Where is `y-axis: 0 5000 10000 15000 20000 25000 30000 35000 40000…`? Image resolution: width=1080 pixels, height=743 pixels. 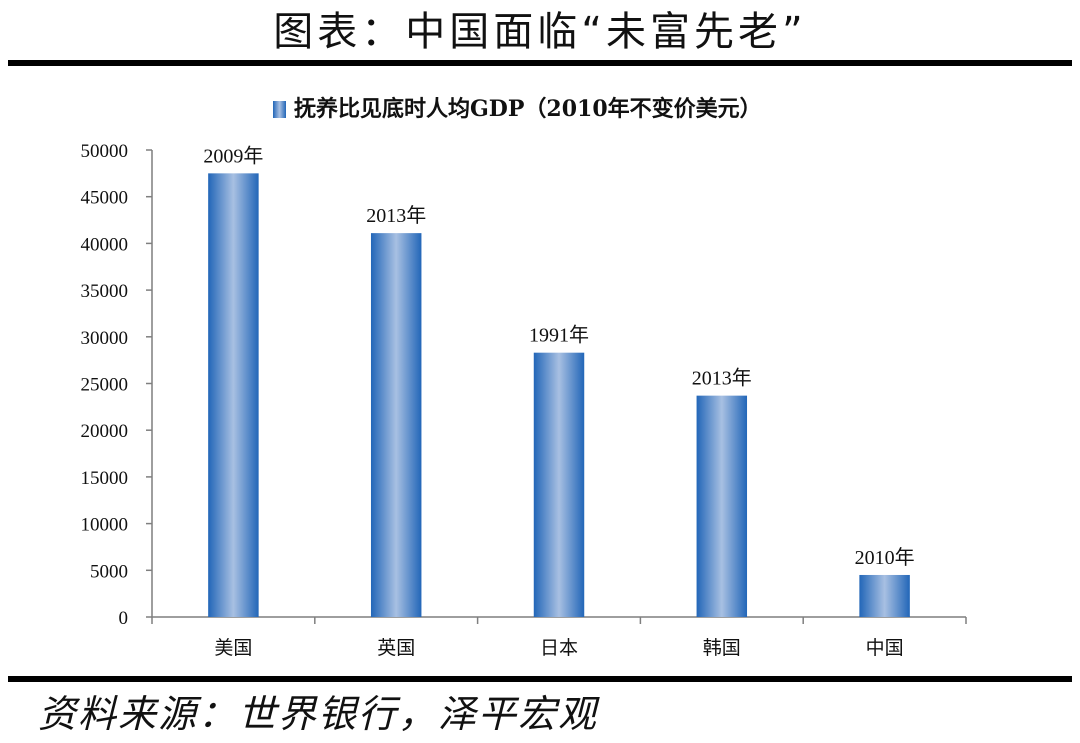
y-axis: 0 5000 10000 15000 20000 25000 30000 35000 40000… is located at coordinates (117, 385).